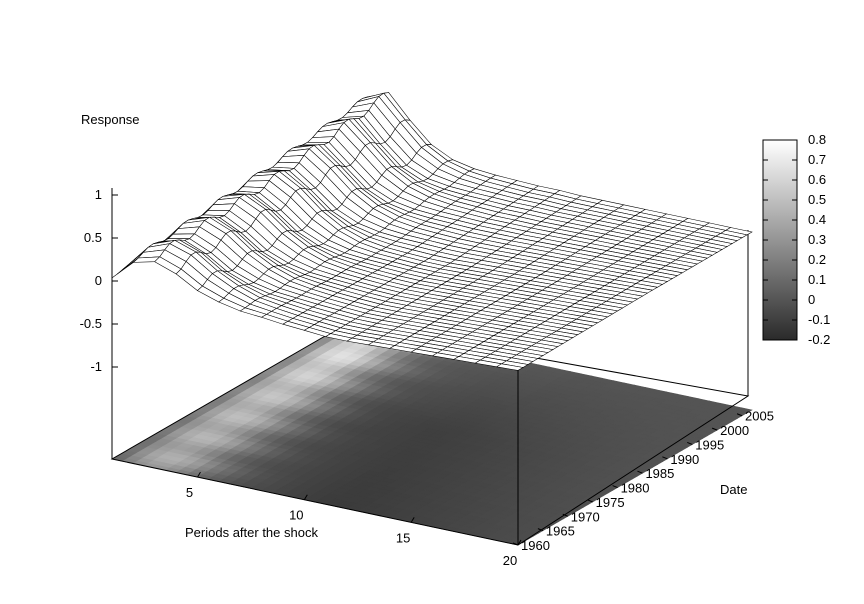  What do you see at coordinates (510, 560) in the screenshot?
I see `x-tick-label: 20` at bounding box center [510, 560].